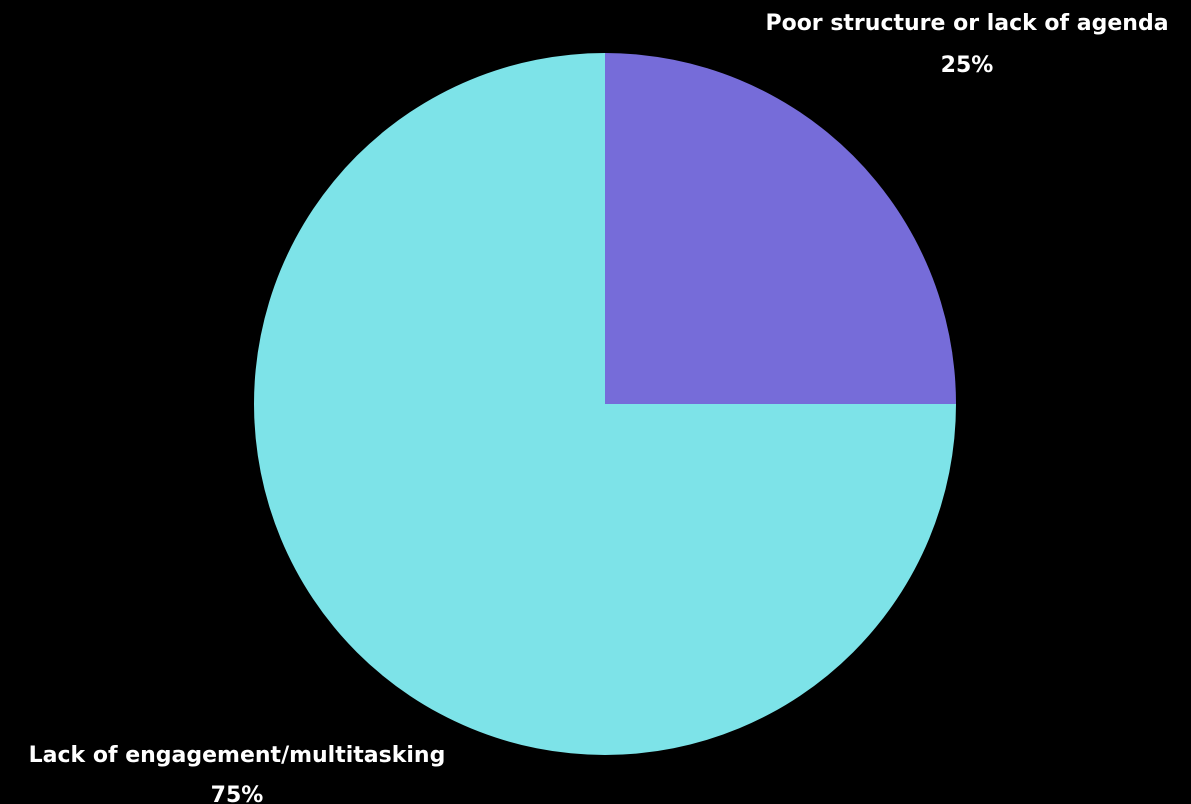 This screenshot has width=1191, height=804. I want to click on slice-label-value-1: 75%, so click(237, 793).